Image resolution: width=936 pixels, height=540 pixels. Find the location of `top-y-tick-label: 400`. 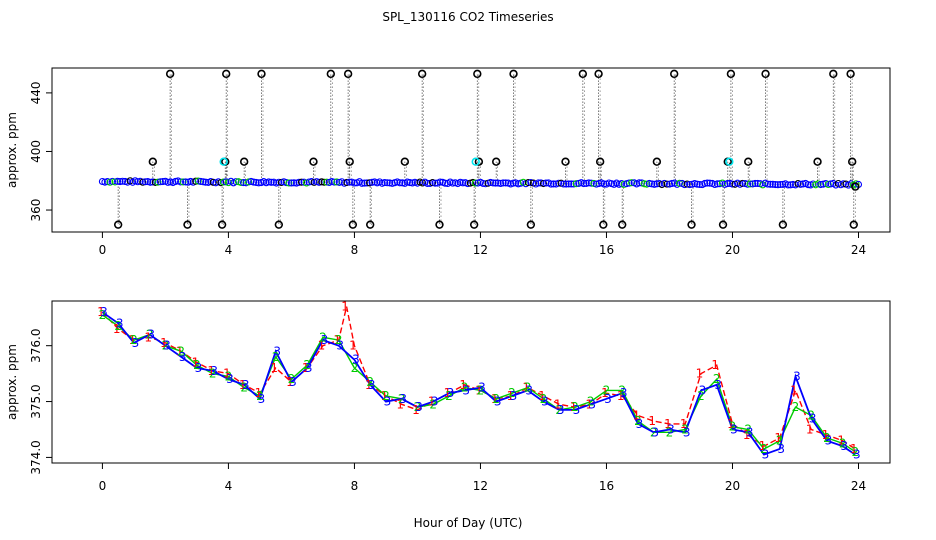

top-y-tick-label: 400 is located at coordinates (36, 151).